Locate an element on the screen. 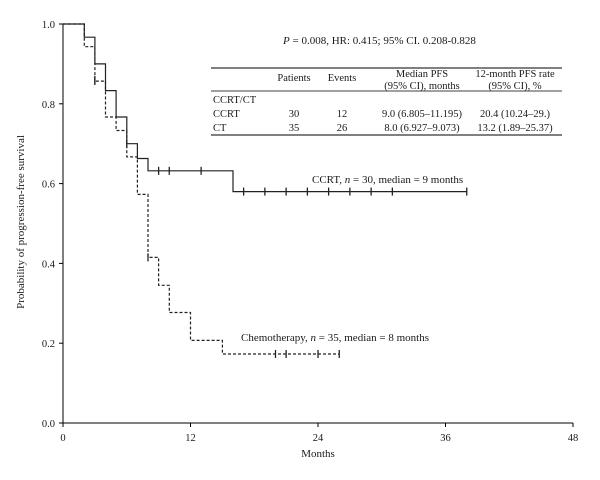 This screenshot has height=480, width=600. series-label-chemo: Chemotherapy, n = 35, median = 8 months is located at coordinates (335, 338).